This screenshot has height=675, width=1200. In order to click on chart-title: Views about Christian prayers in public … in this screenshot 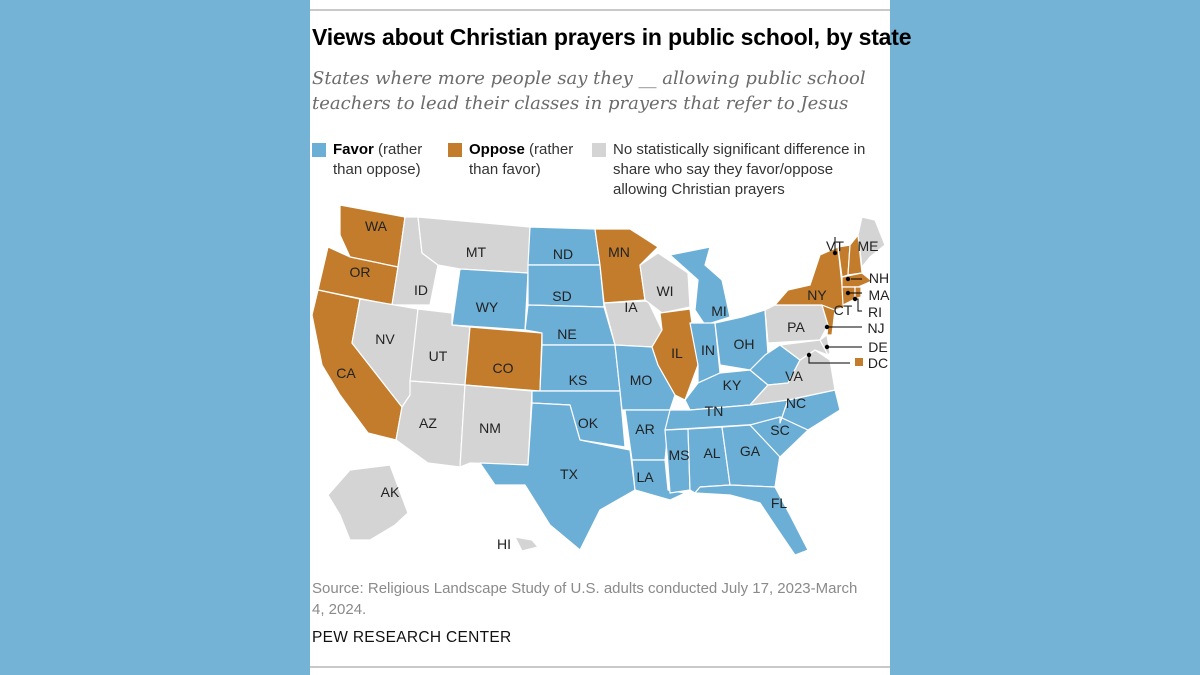, I will do `click(612, 37)`.